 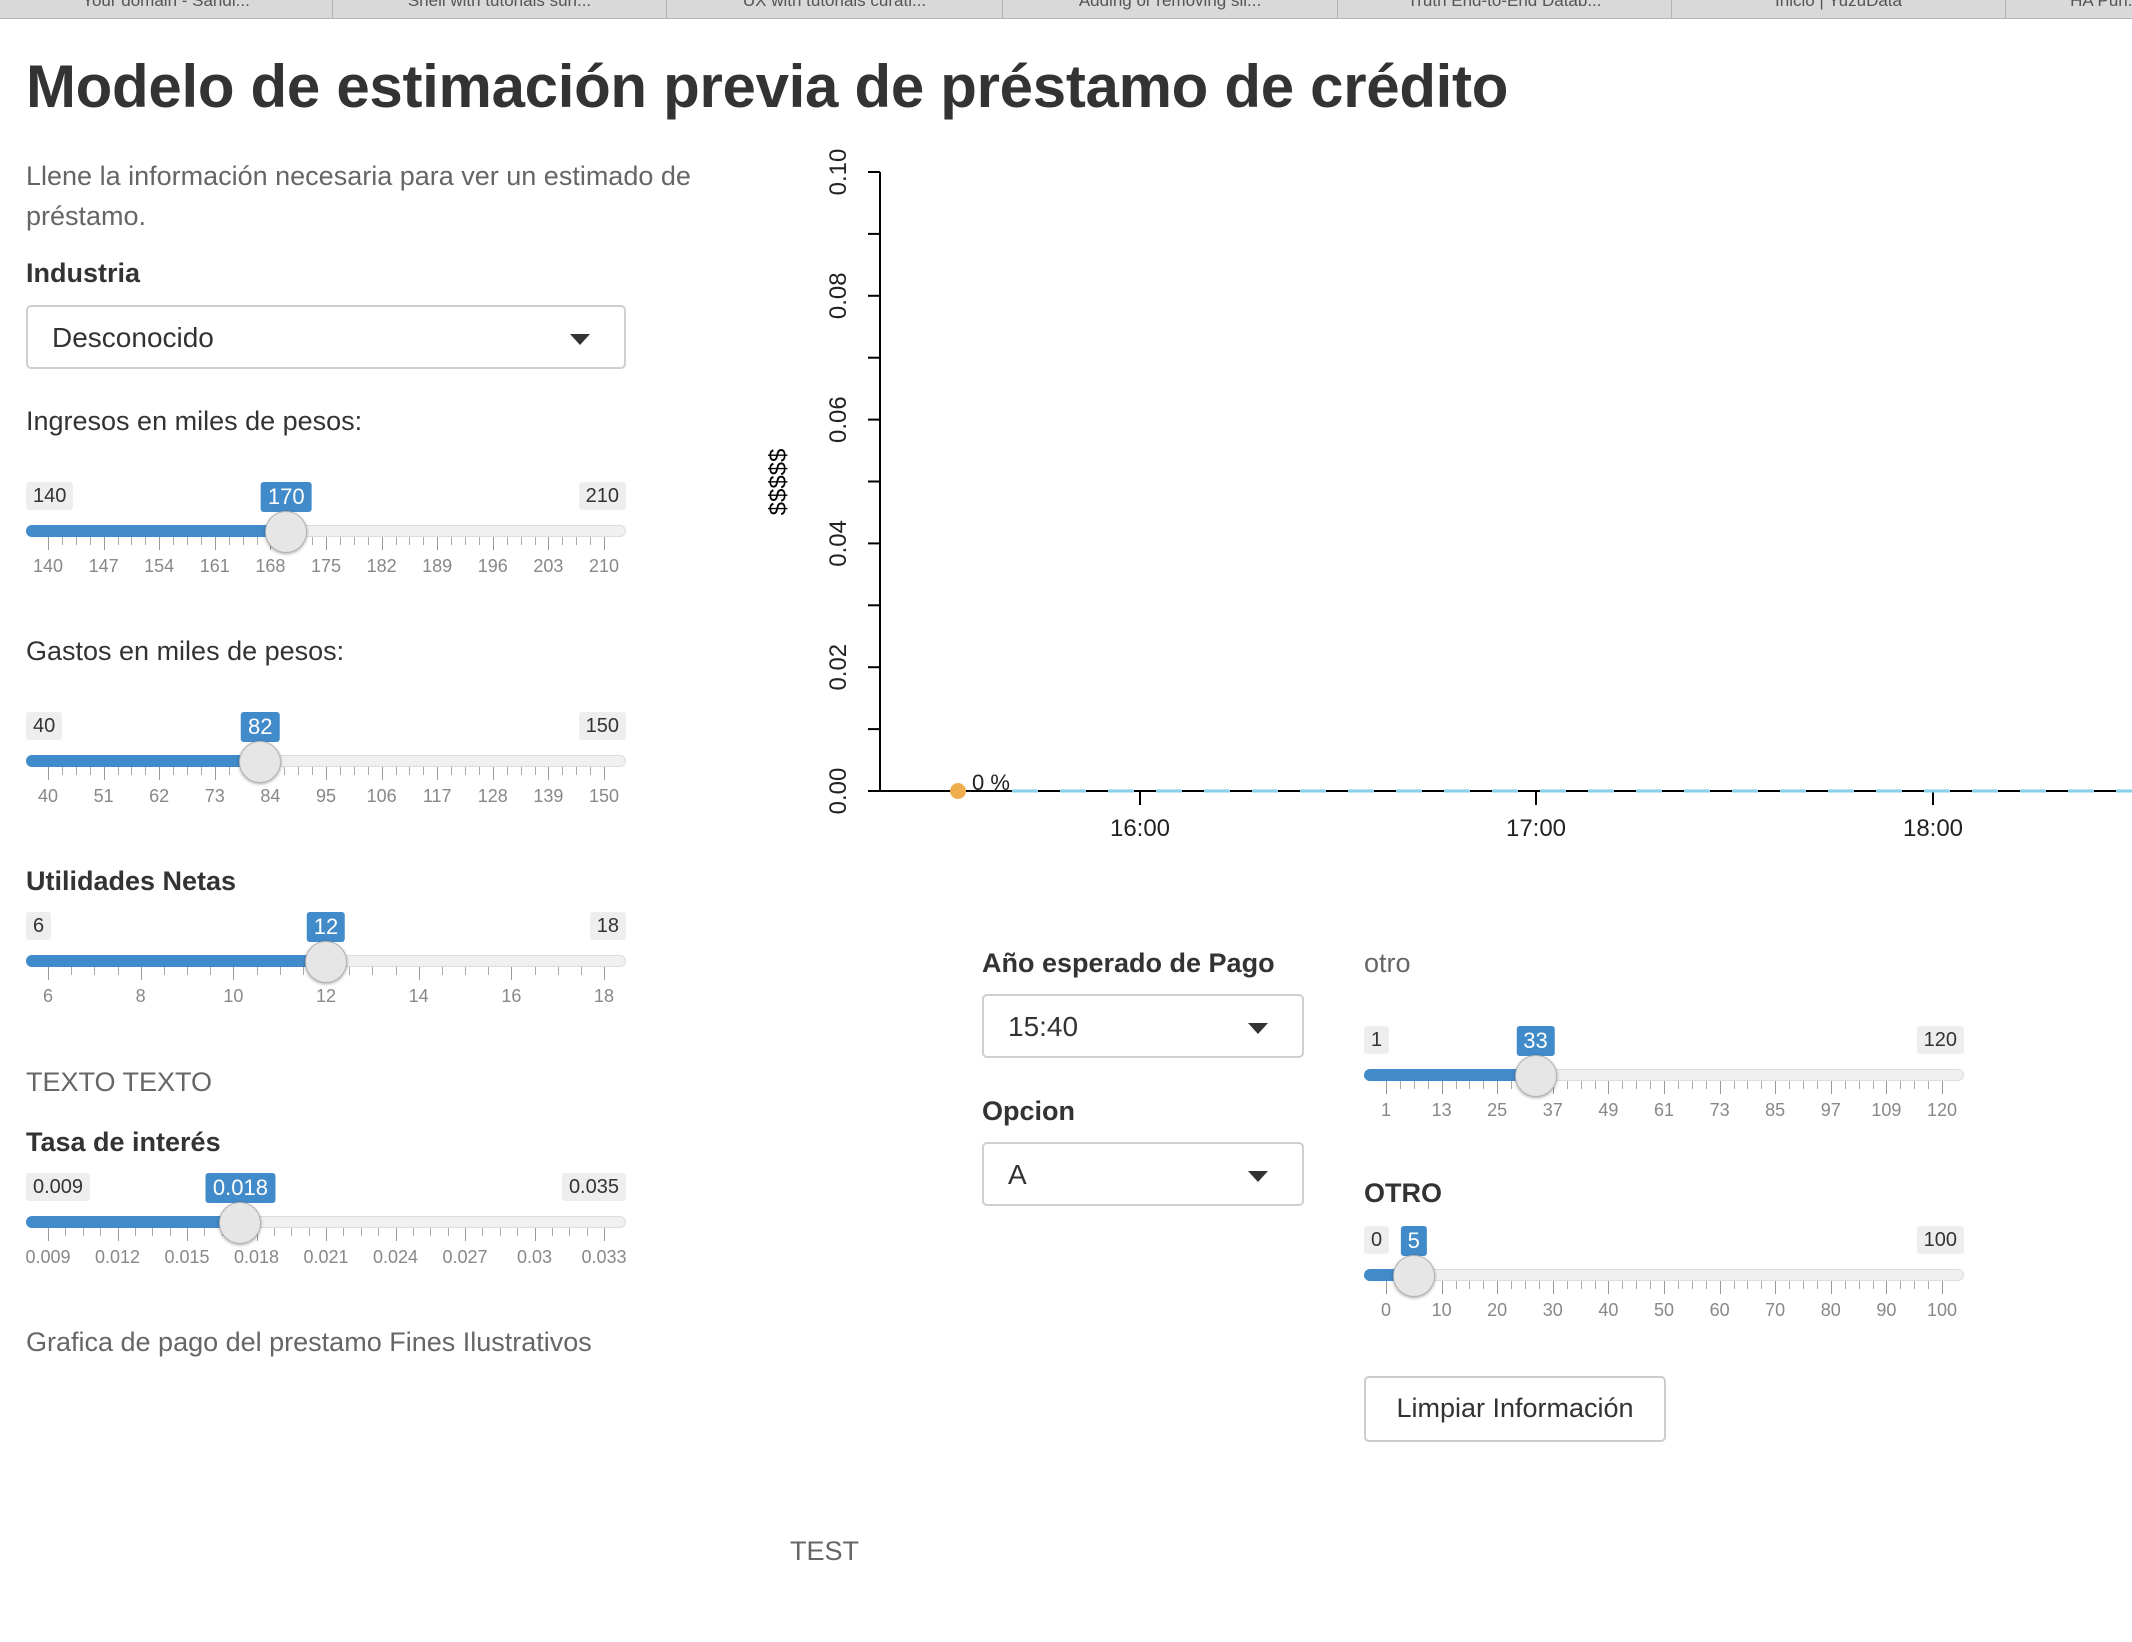 I want to click on opcion-select: A, so click(x=1143, y=1174).